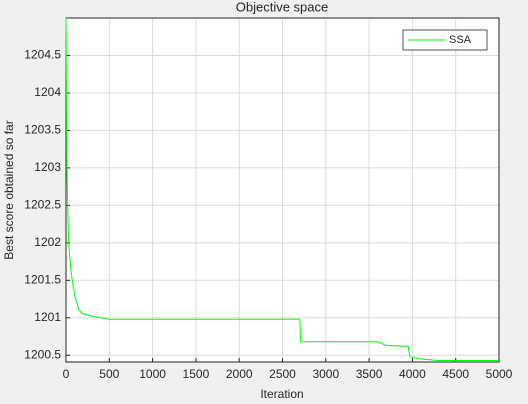 The width and height of the screenshot is (528, 404). I want to click on x-tick-label: 4000, so click(412, 374).